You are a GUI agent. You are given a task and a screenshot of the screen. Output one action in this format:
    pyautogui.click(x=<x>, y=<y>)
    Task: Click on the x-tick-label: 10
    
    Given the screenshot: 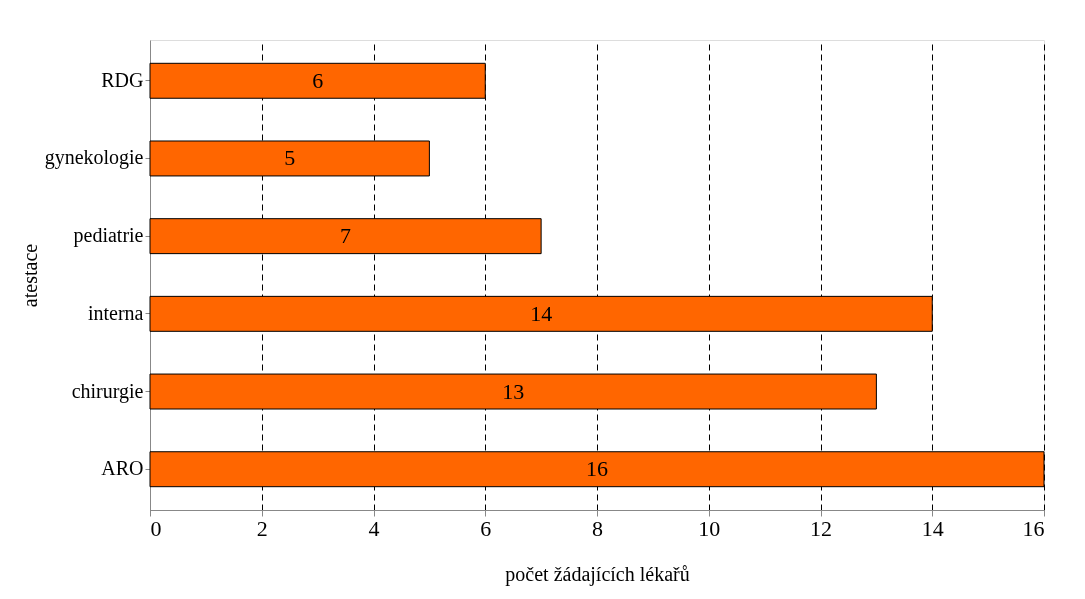 What is the action you would take?
    pyautogui.click(x=709, y=528)
    